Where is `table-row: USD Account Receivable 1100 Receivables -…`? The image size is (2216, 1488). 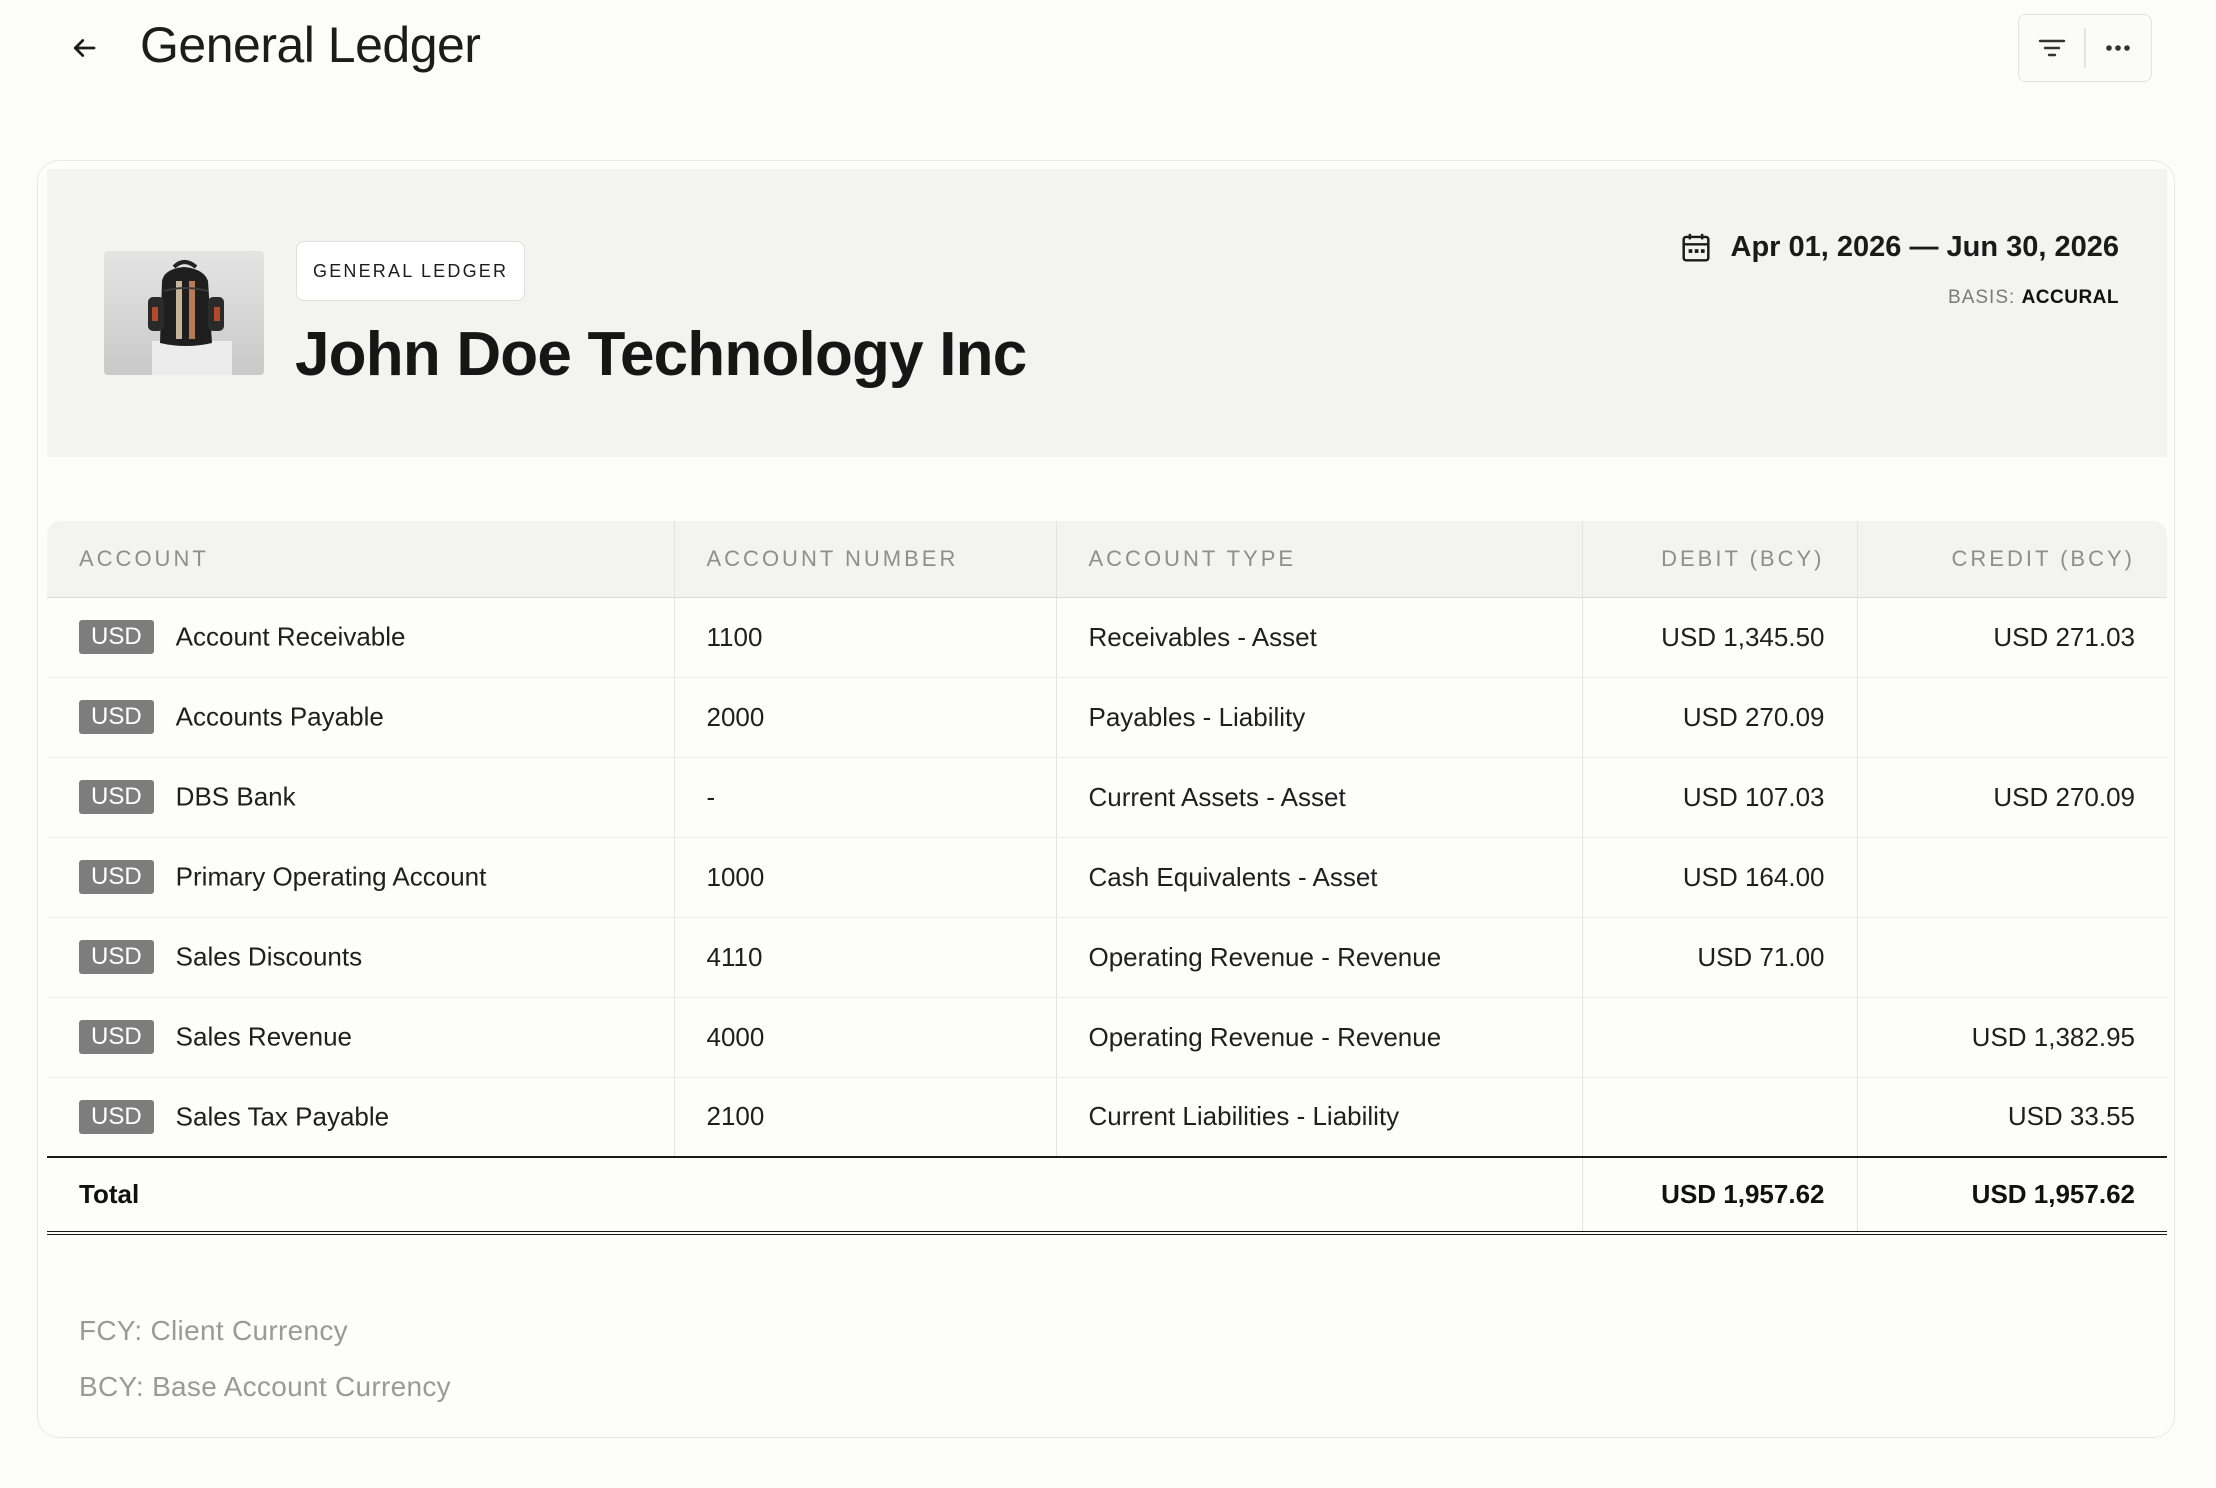
table-row: USD Account Receivable 1100 Receivables -… is located at coordinates (1107, 637).